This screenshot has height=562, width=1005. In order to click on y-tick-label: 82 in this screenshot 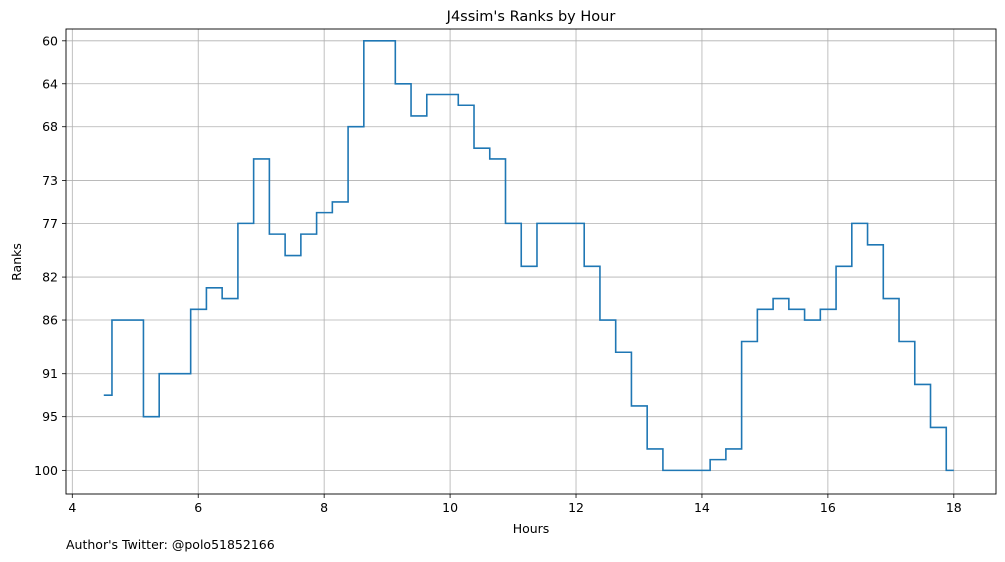, I will do `click(50, 277)`.